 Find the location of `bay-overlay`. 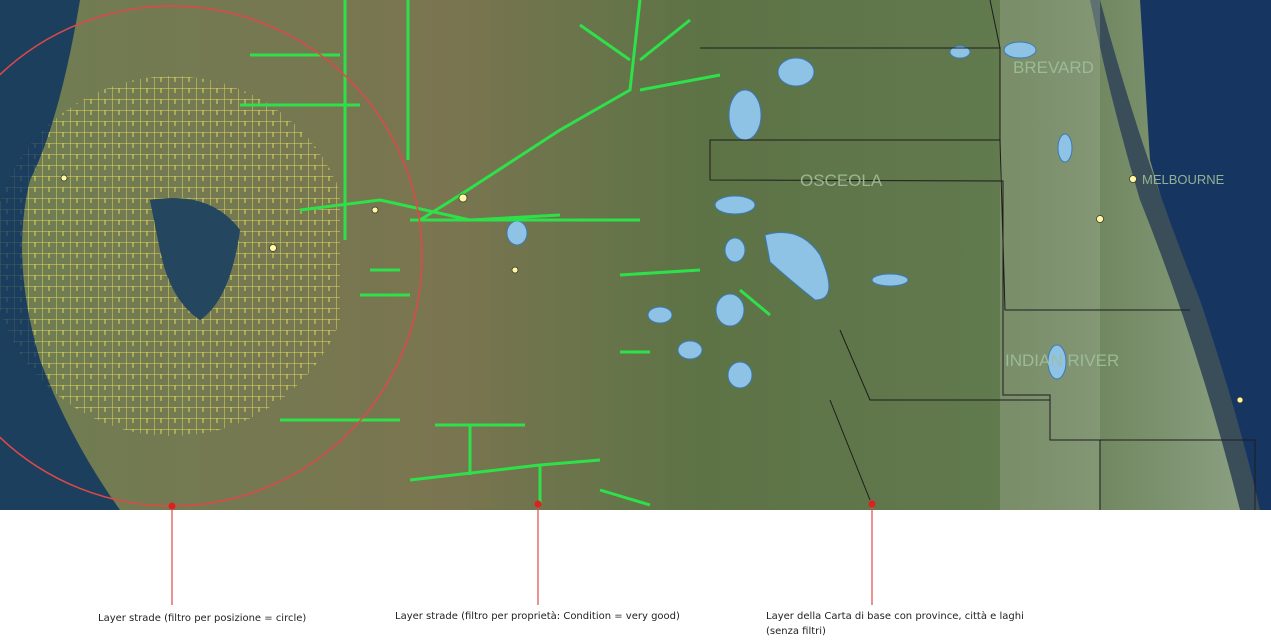

bay-overlay is located at coordinates (195, 259).